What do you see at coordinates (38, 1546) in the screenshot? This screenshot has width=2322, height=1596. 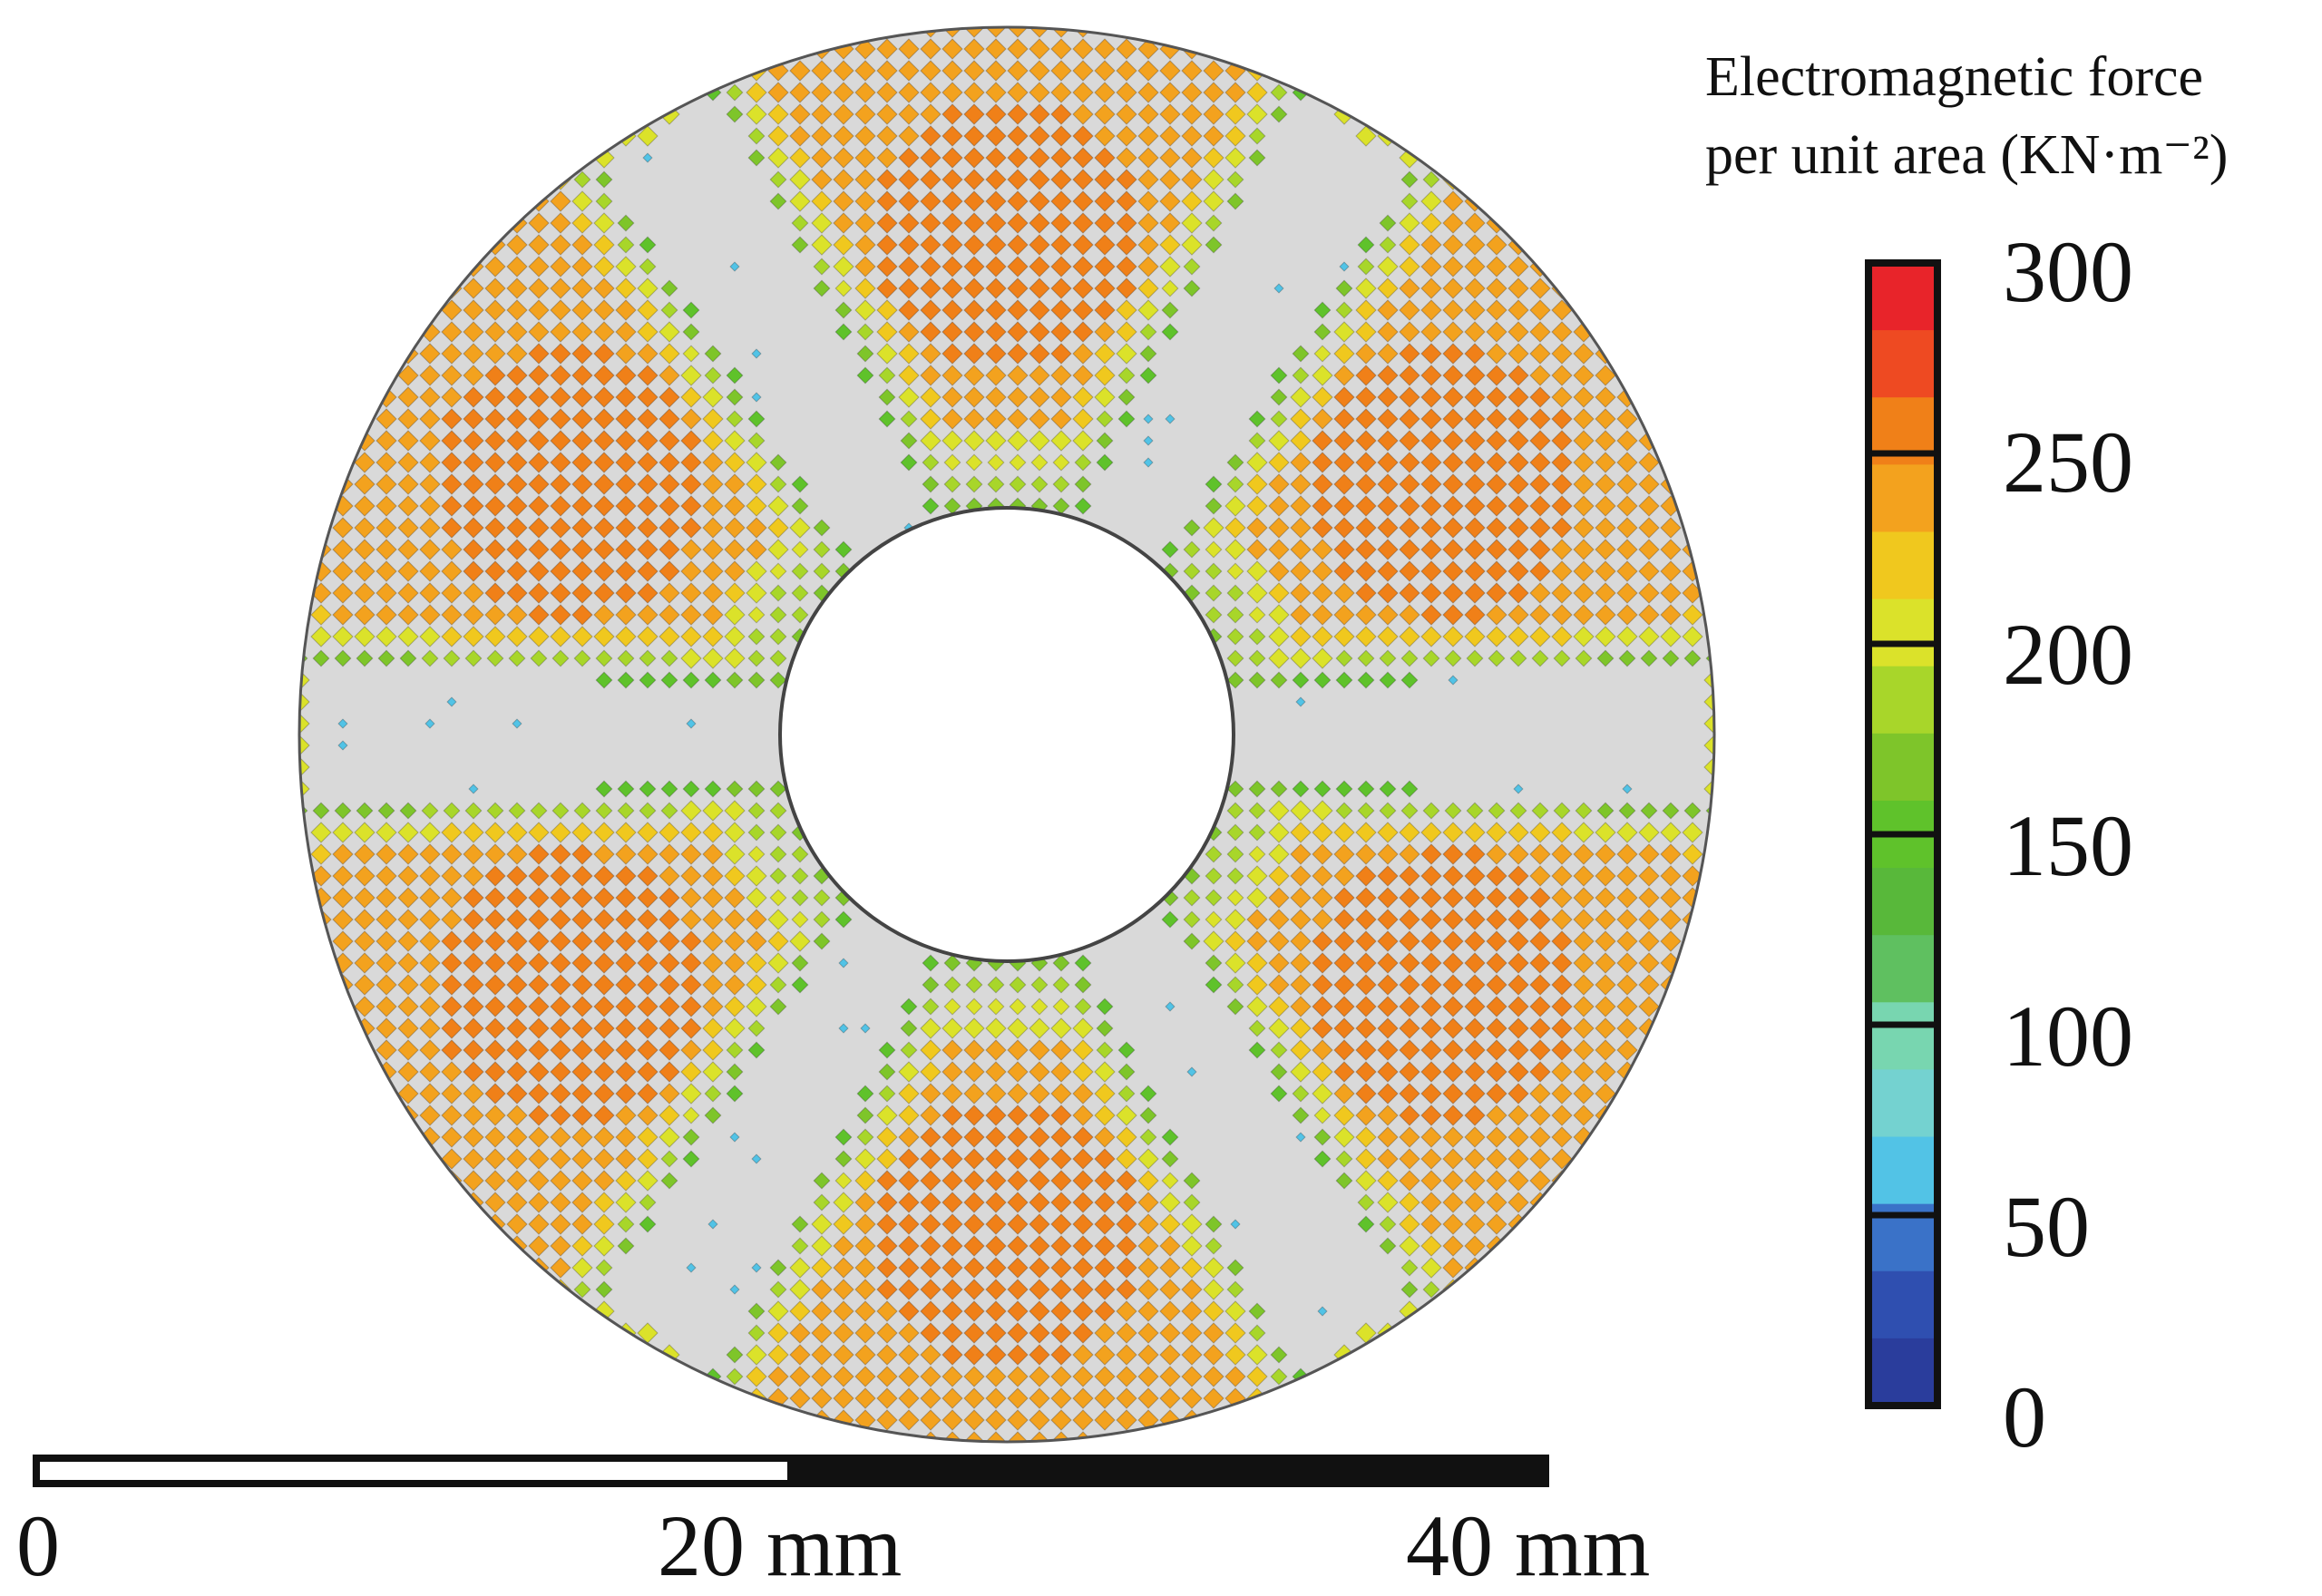 I see `scale-label-0: 0` at bounding box center [38, 1546].